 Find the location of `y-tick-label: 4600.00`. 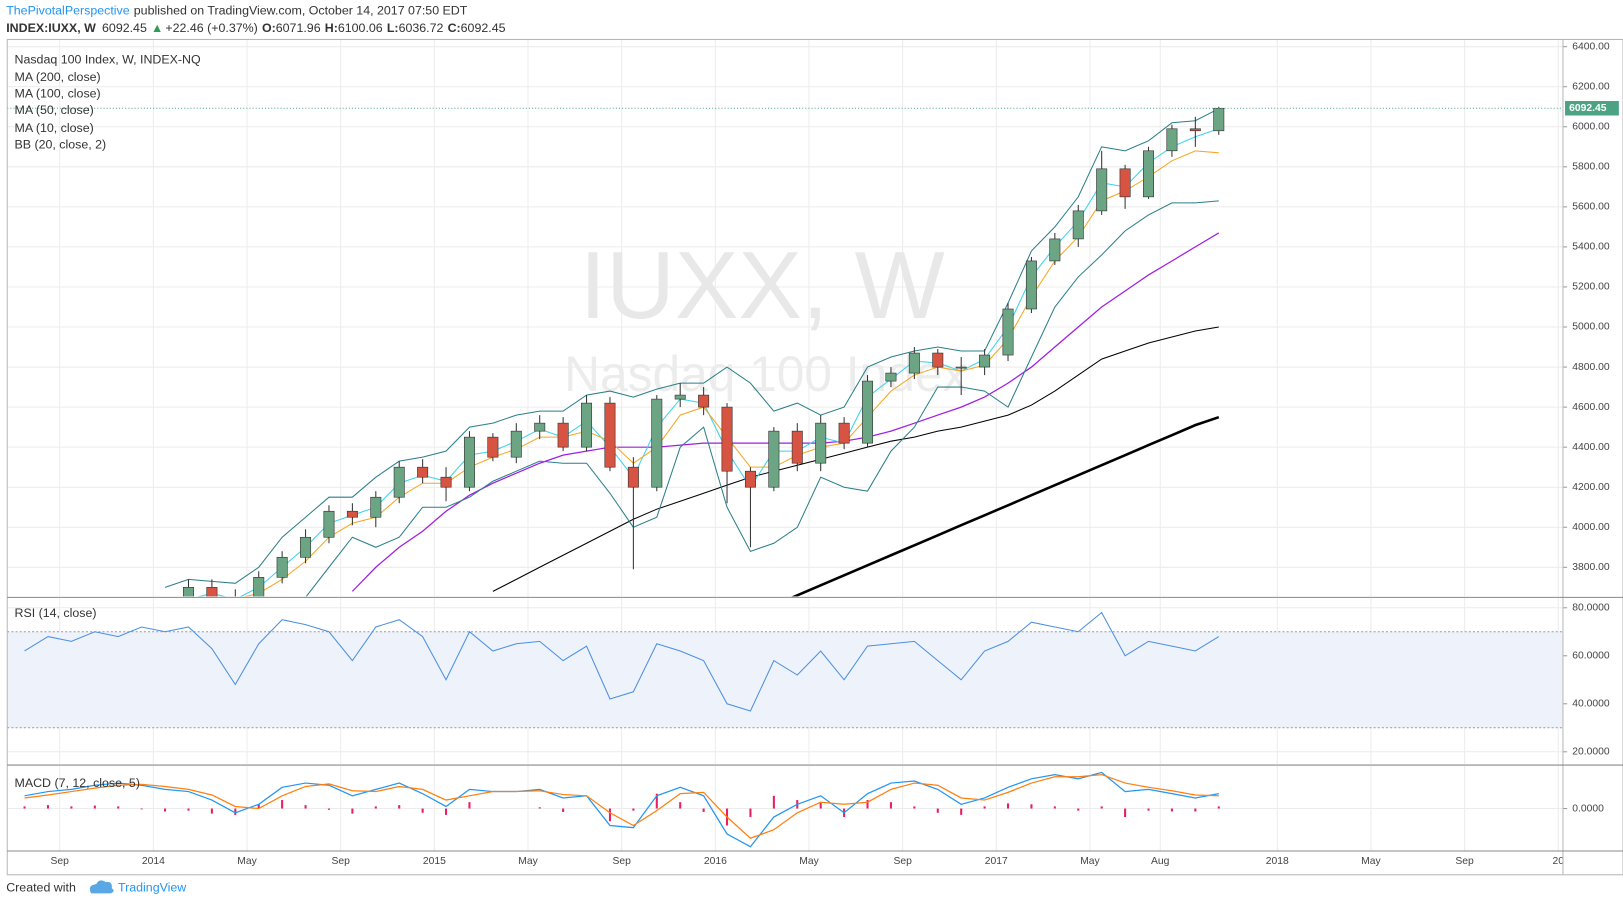

y-tick-label: 4600.00 is located at coordinates (1591, 407).